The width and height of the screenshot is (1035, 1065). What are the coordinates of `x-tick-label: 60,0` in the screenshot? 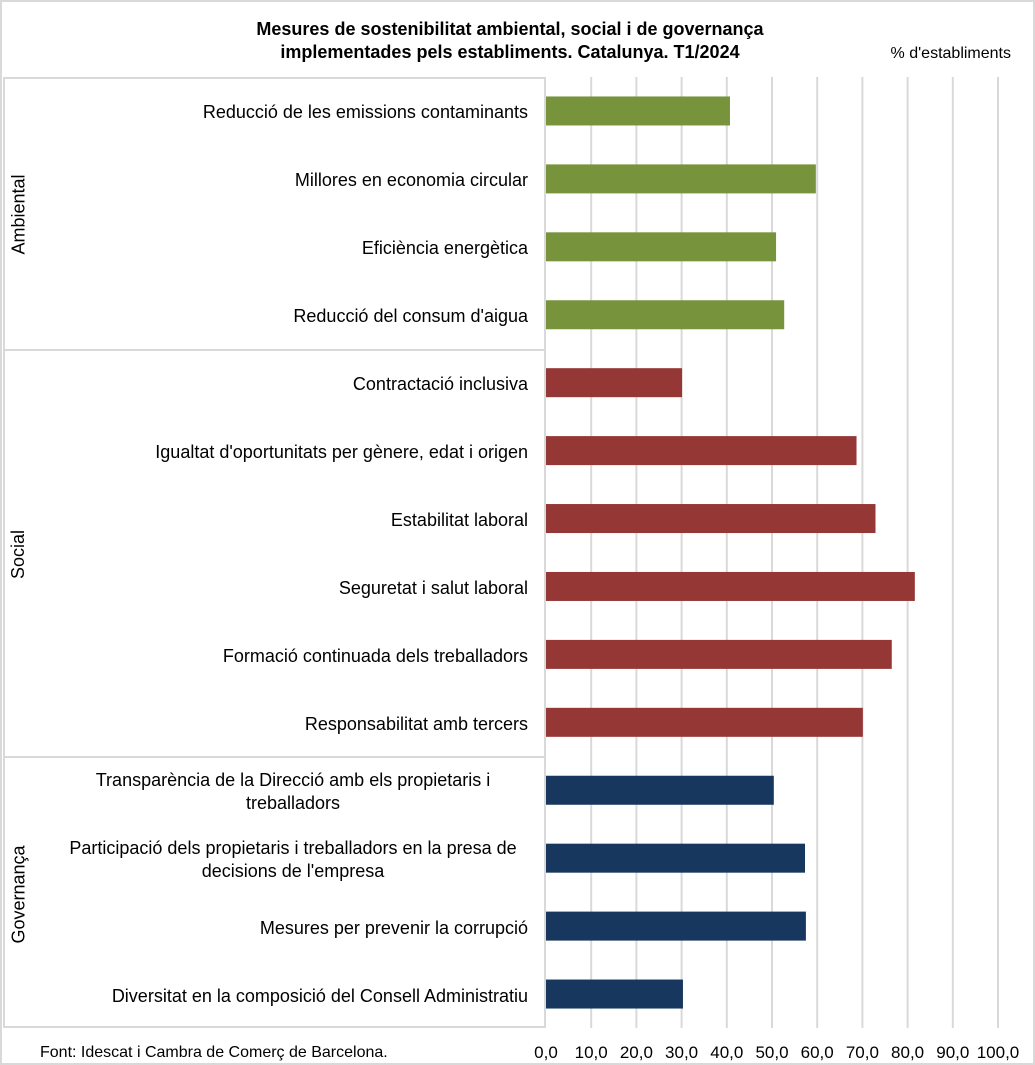 It's located at (817, 1052).